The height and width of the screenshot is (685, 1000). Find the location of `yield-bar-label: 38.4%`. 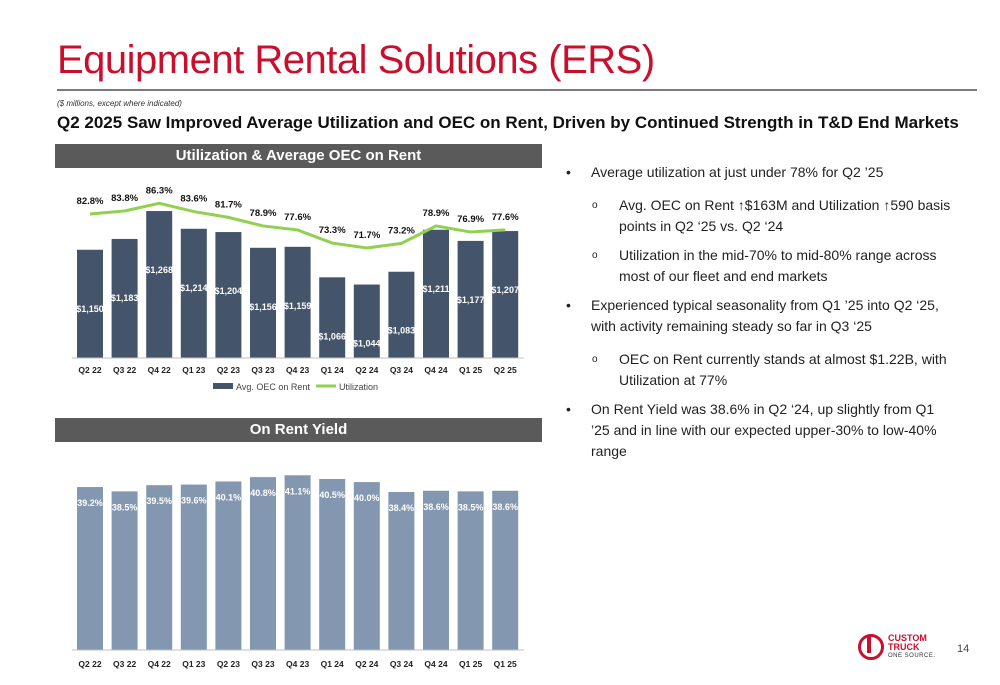

yield-bar-label: 38.4% is located at coordinates (402, 508).